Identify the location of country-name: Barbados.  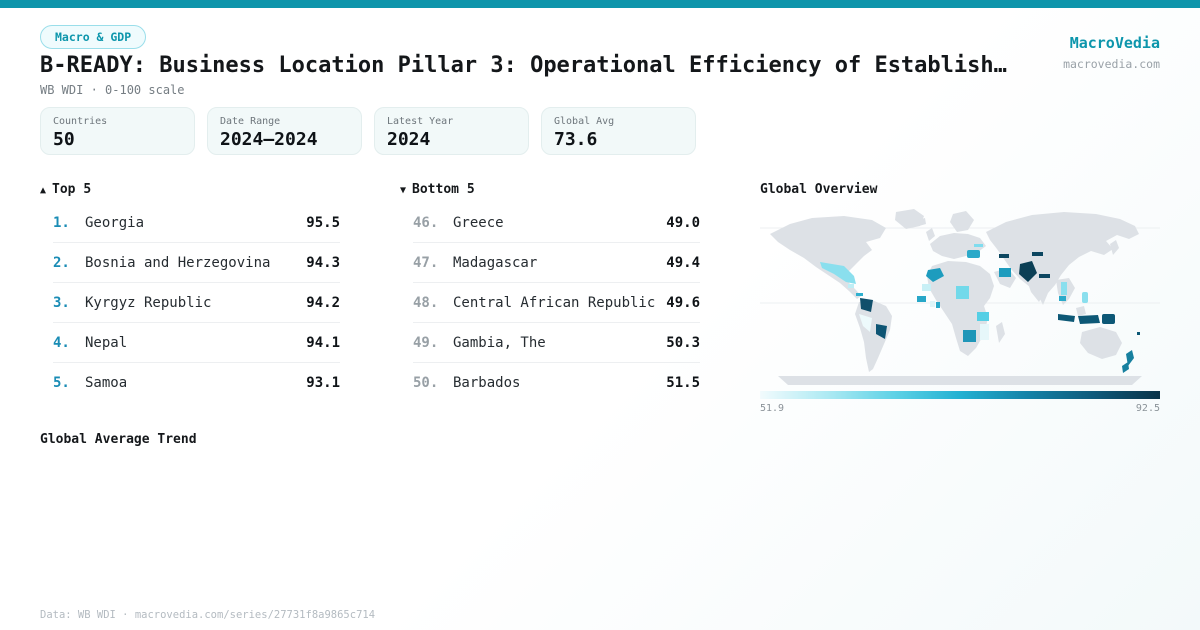
(487, 383).